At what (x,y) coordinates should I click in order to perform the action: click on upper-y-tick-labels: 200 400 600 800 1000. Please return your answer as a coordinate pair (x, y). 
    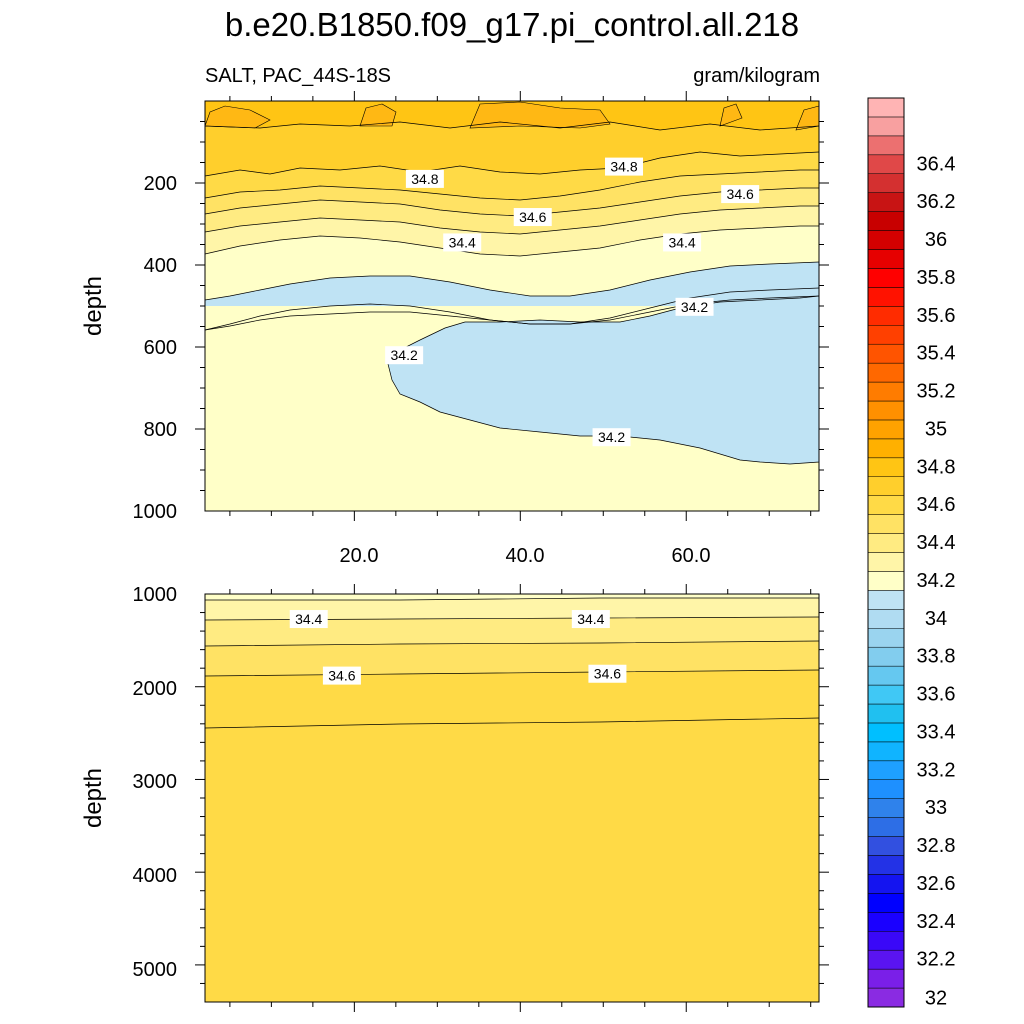
    Looking at the image, I should click on (155, 348).